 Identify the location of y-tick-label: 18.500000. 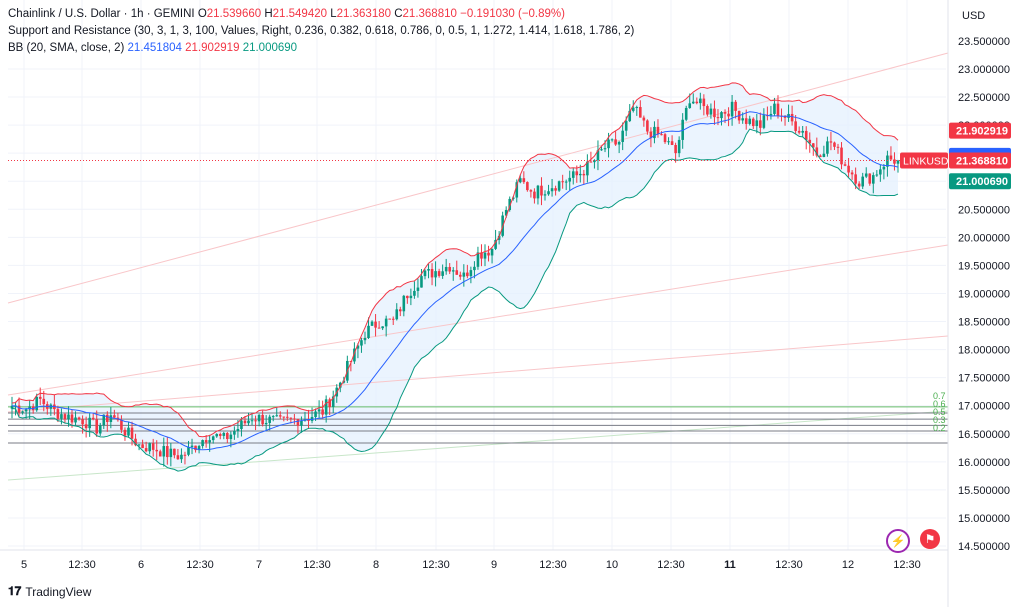
(984, 323).